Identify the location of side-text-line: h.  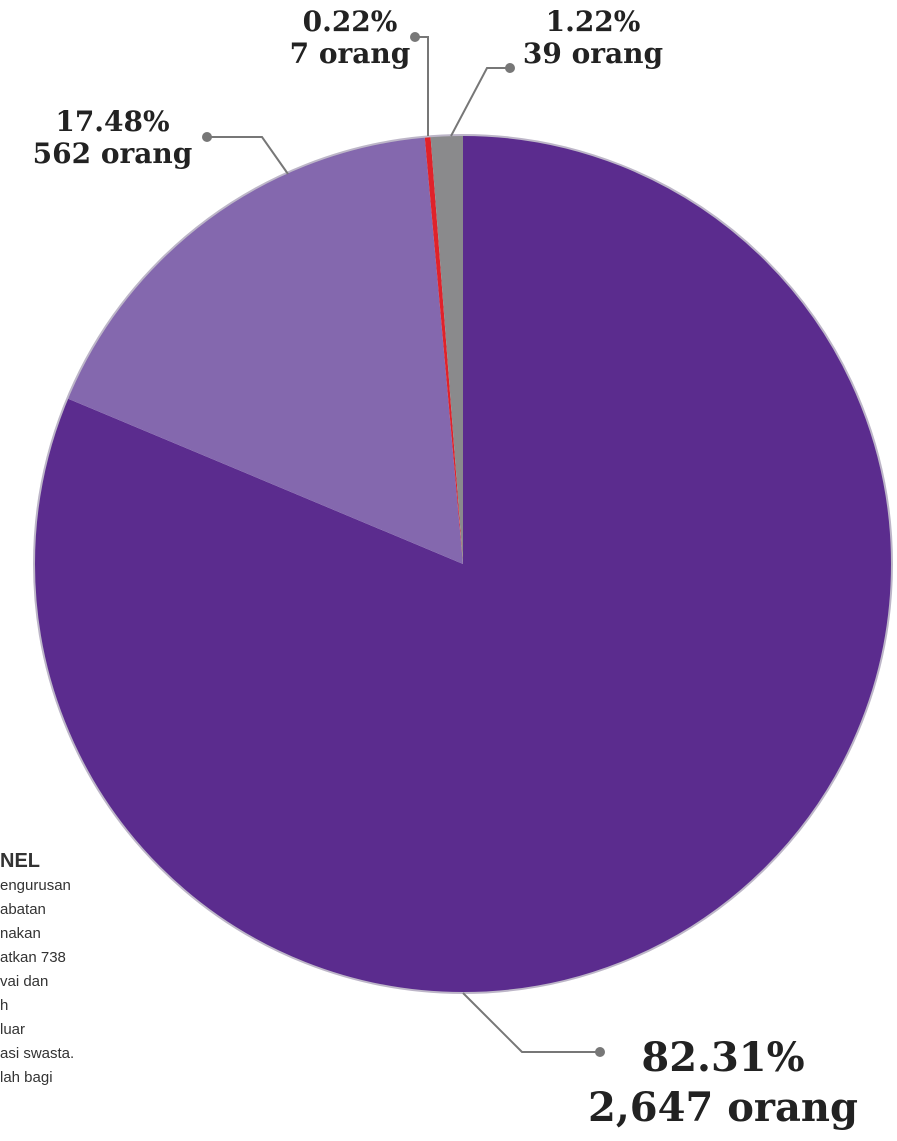
(4, 1005).